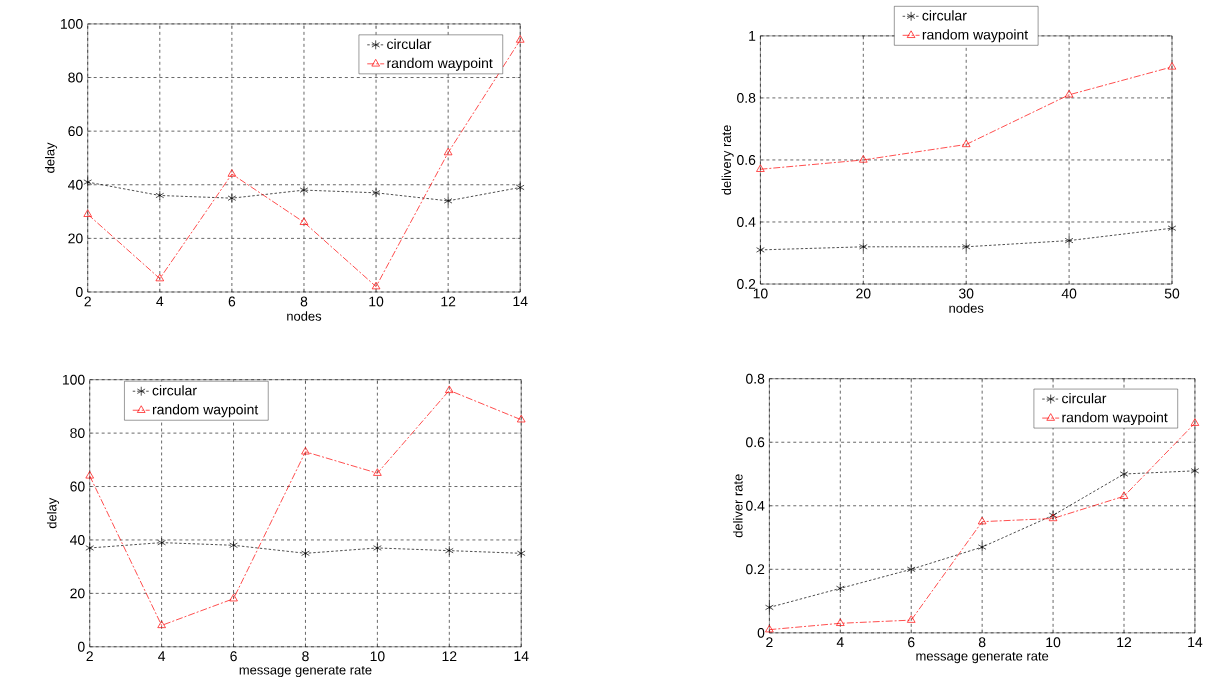 The width and height of the screenshot is (1207, 697). What do you see at coordinates (738, 506) in the screenshot?
I see `y-axis-title: deliver rate` at bounding box center [738, 506].